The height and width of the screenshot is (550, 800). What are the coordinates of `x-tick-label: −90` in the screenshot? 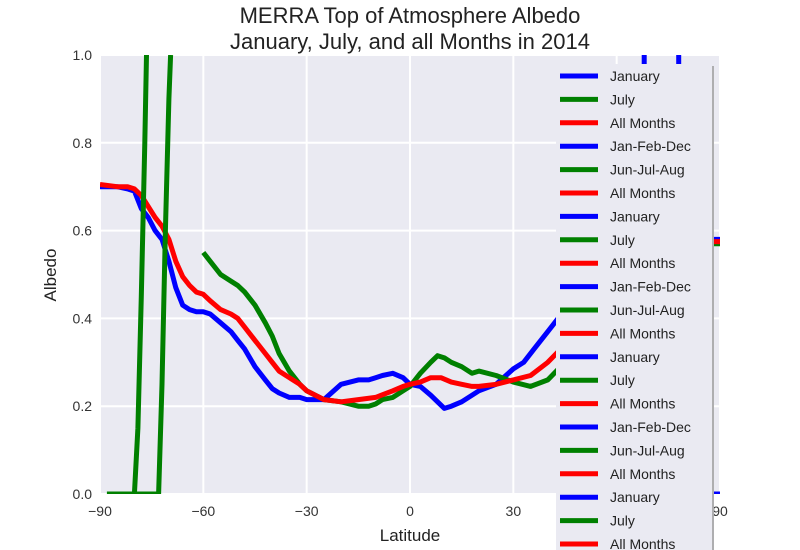 It's located at (100, 511).